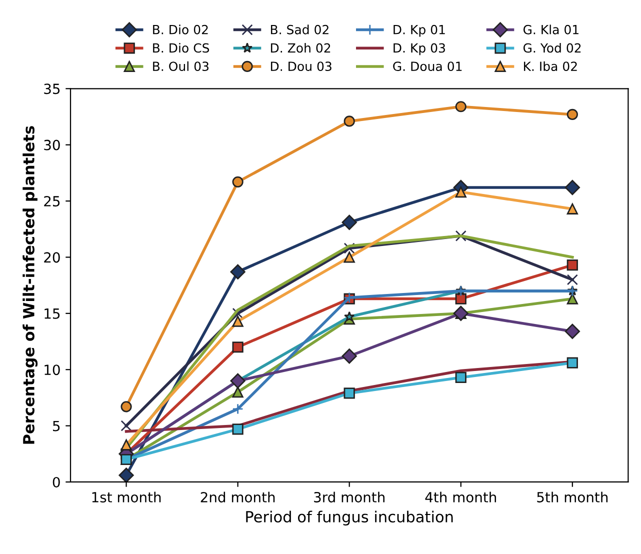 The height and width of the screenshot is (554, 641). What do you see at coordinates (552, 48) in the screenshot?
I see `legend-label: G. Yod 02` at bounding box center [552, 48].